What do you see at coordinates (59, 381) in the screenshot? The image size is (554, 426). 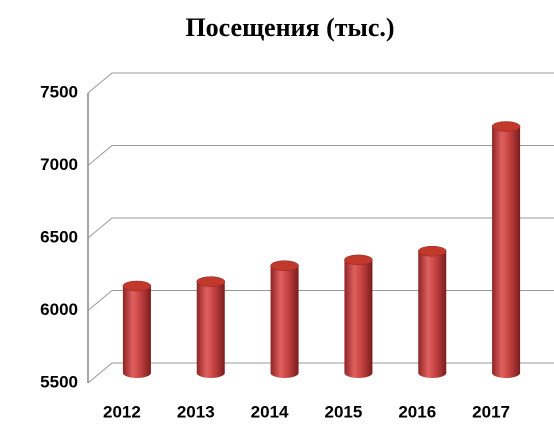 I see `y-tick-label: 5500` at bounding box center [59, 381].